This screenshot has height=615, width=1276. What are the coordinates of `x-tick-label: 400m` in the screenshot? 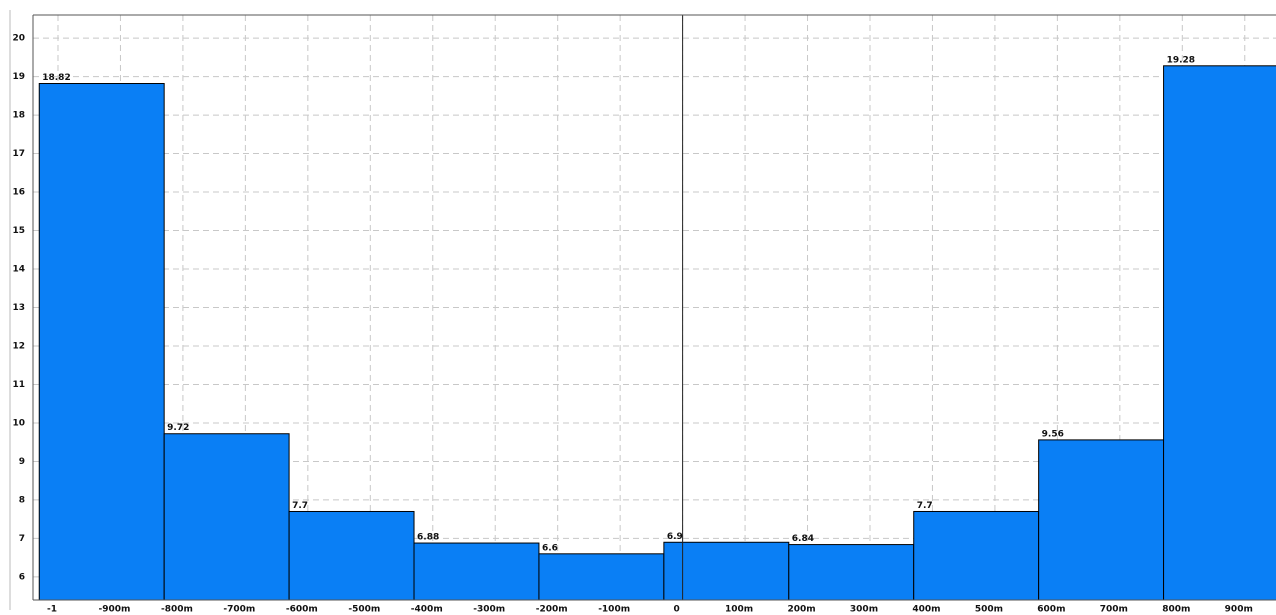 It's located at (926, 610).